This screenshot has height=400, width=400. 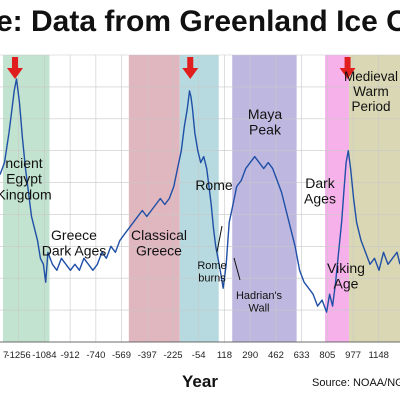 What do you see at coordinates (95, 355) in the screenshot?
I see `x-tick-label: -740` at bounding box center [95, 355].